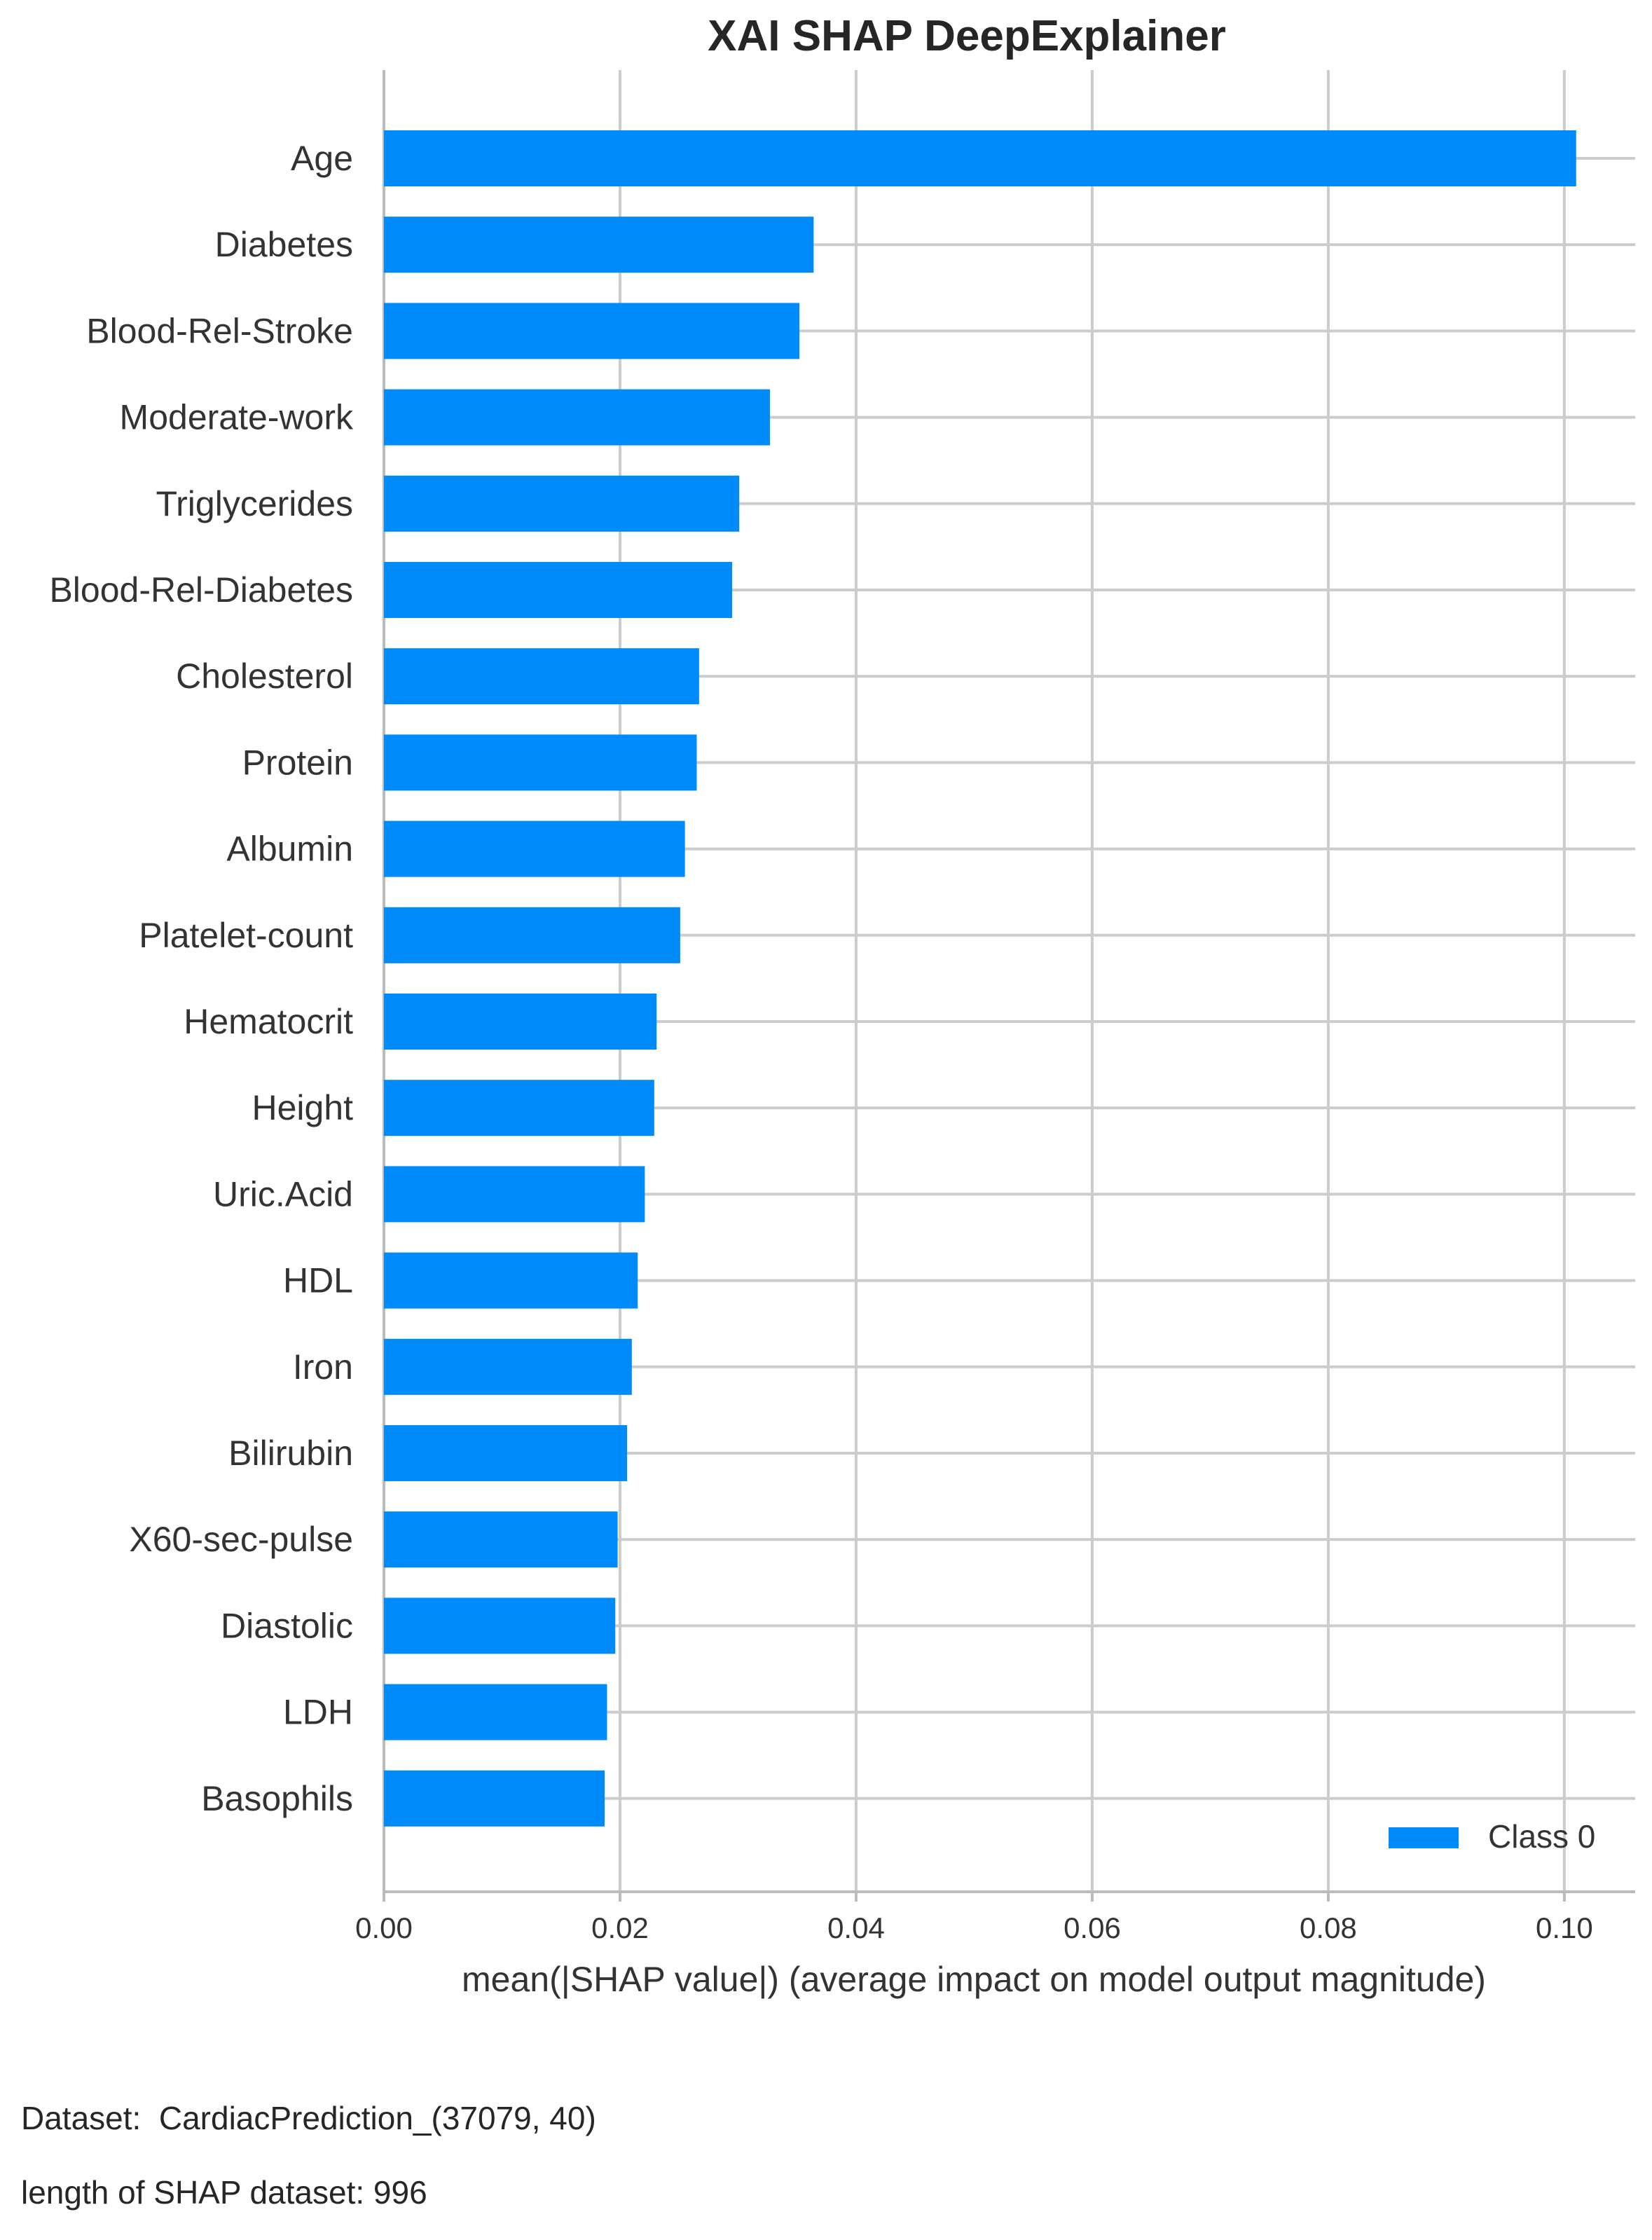 The height and width of the screenshot is (2240, 1652). I want to click on bar-blood-rel-stroke, so click(592, 331).